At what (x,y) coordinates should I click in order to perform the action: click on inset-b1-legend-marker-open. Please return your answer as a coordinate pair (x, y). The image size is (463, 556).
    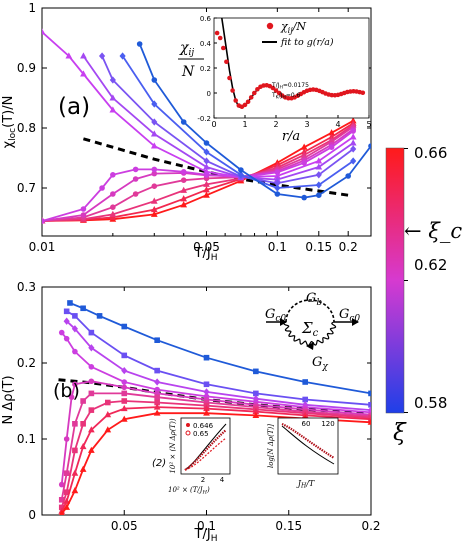
    Looking at the image, I should click on (188, 433).